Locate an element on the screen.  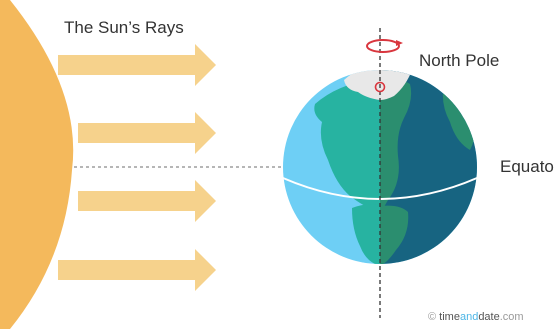
north-america-landmass is located at coordinates (347, 147).